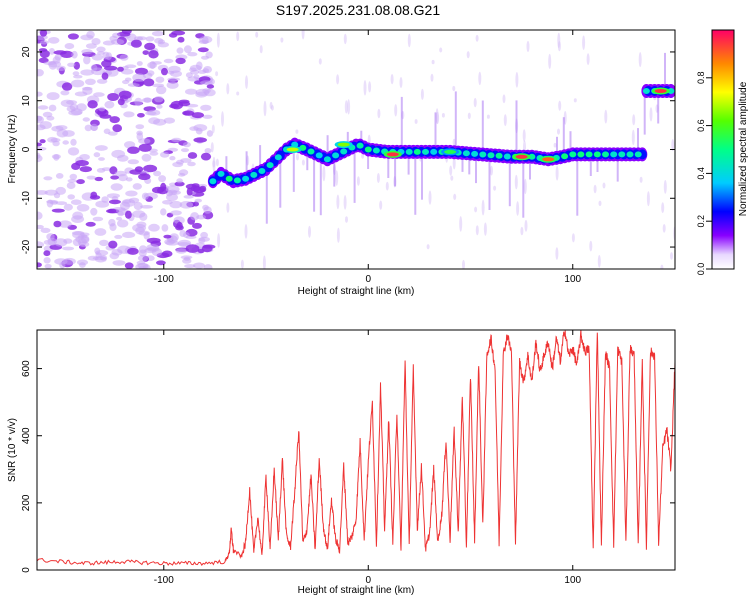  What do you see at coordinates (26, 101) in the screenshot?
I see `spectrogram-y-tick-label: 10` at bounding box center [26, 101].